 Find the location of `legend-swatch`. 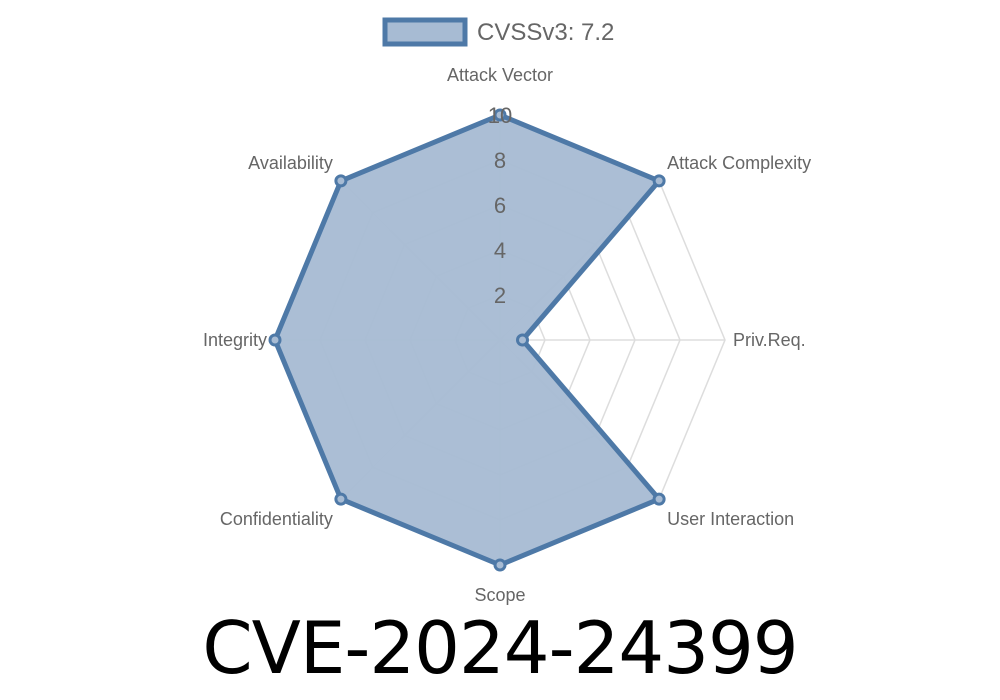

legend-swatch is located at coordinates (425, 32).